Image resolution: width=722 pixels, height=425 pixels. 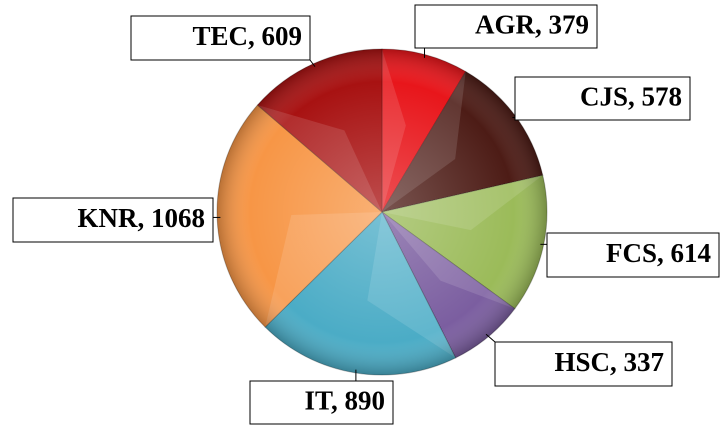 What do you see at coordinates (609, 362) in the screenshot?
I see `data-label: HSC, 337` at bounding box center [609, 362].